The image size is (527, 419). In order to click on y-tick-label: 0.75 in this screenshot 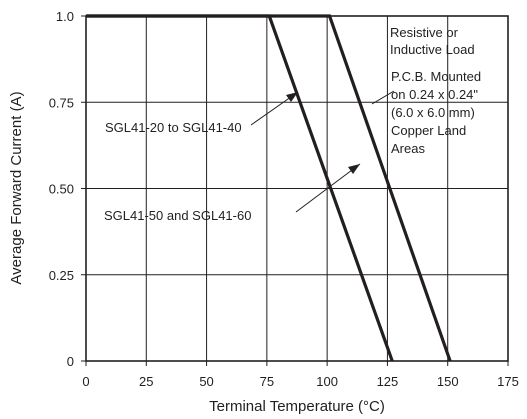, I will do `click(61, 102)`.